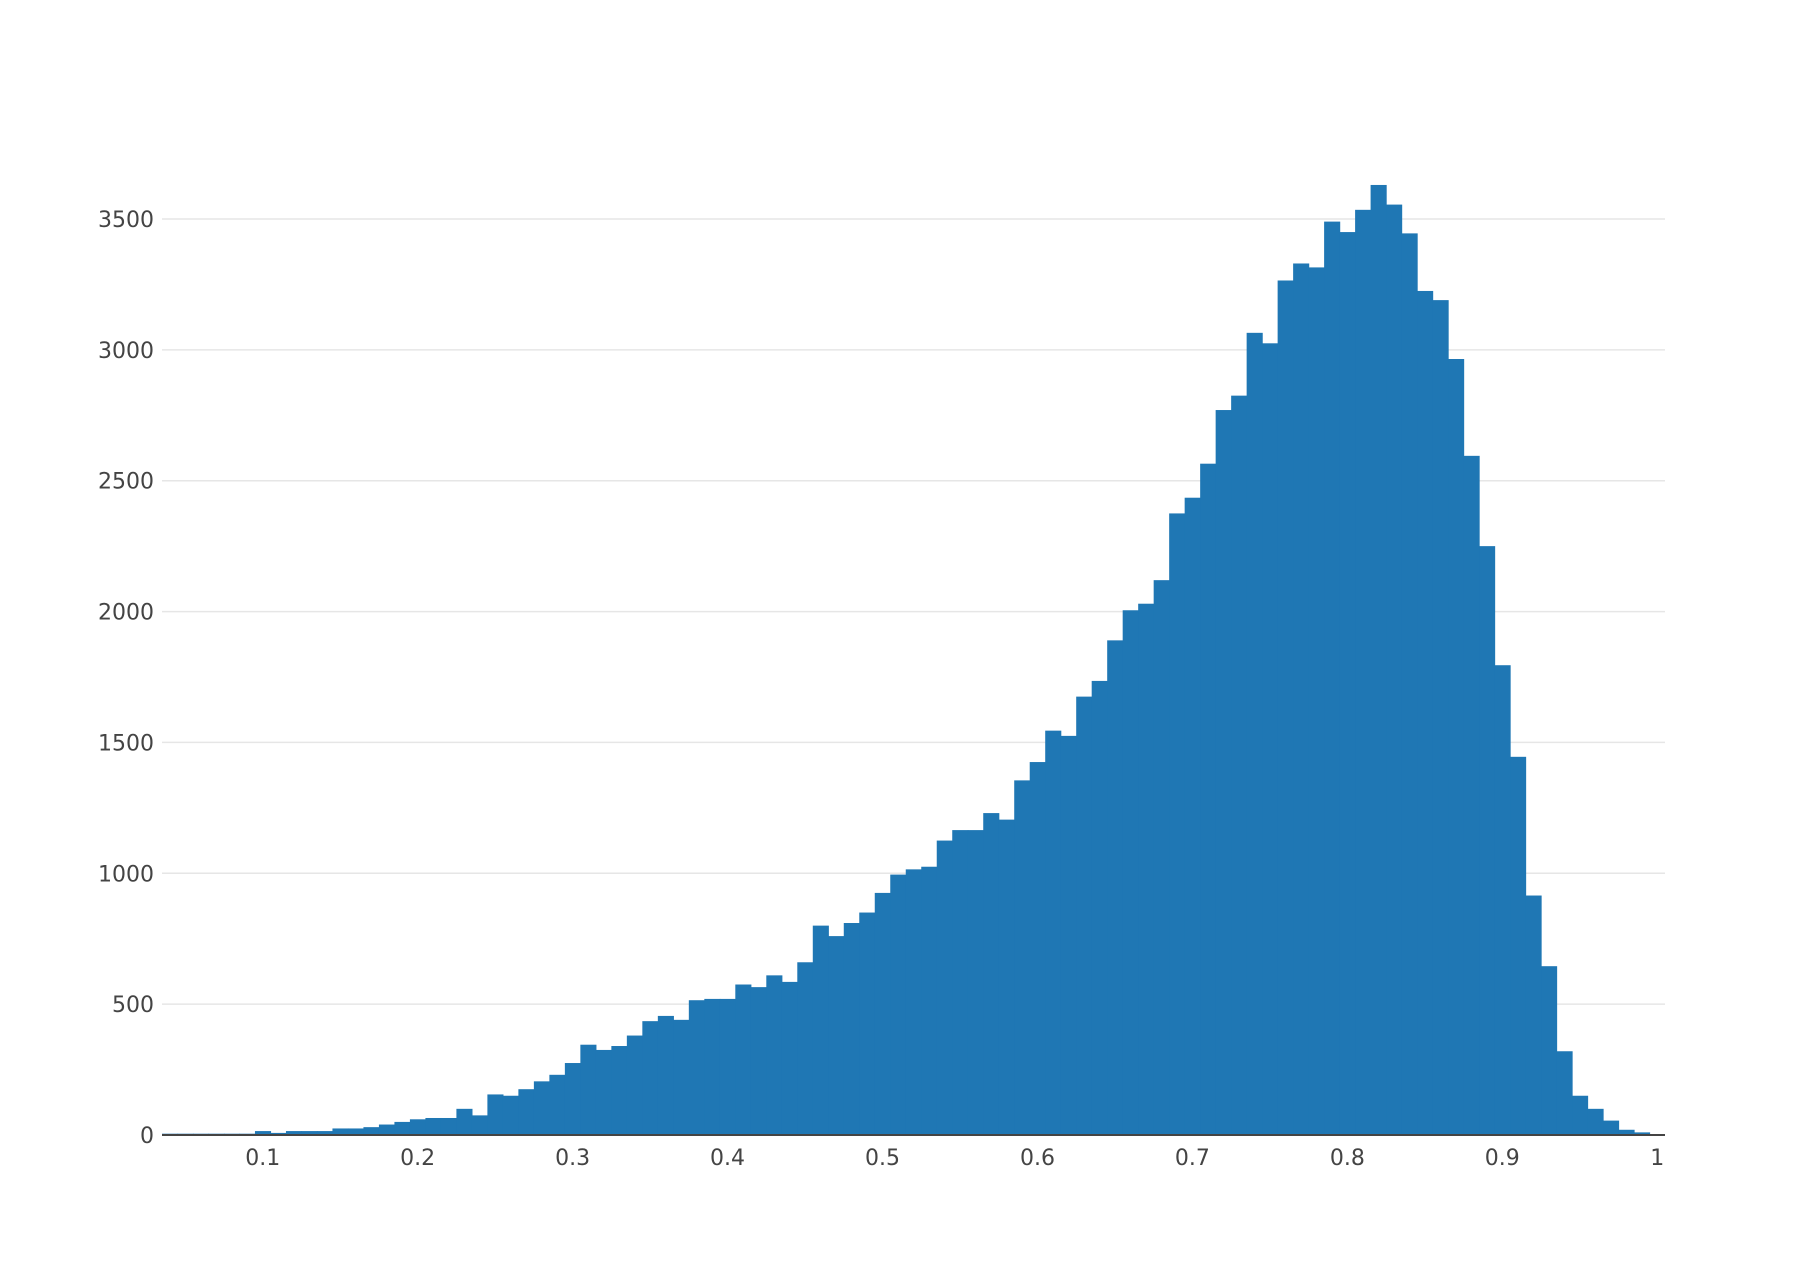 The width and height of the screenshot is (1810, 1284). I want to click on y-tick-label: 3000, so click(126, 351).